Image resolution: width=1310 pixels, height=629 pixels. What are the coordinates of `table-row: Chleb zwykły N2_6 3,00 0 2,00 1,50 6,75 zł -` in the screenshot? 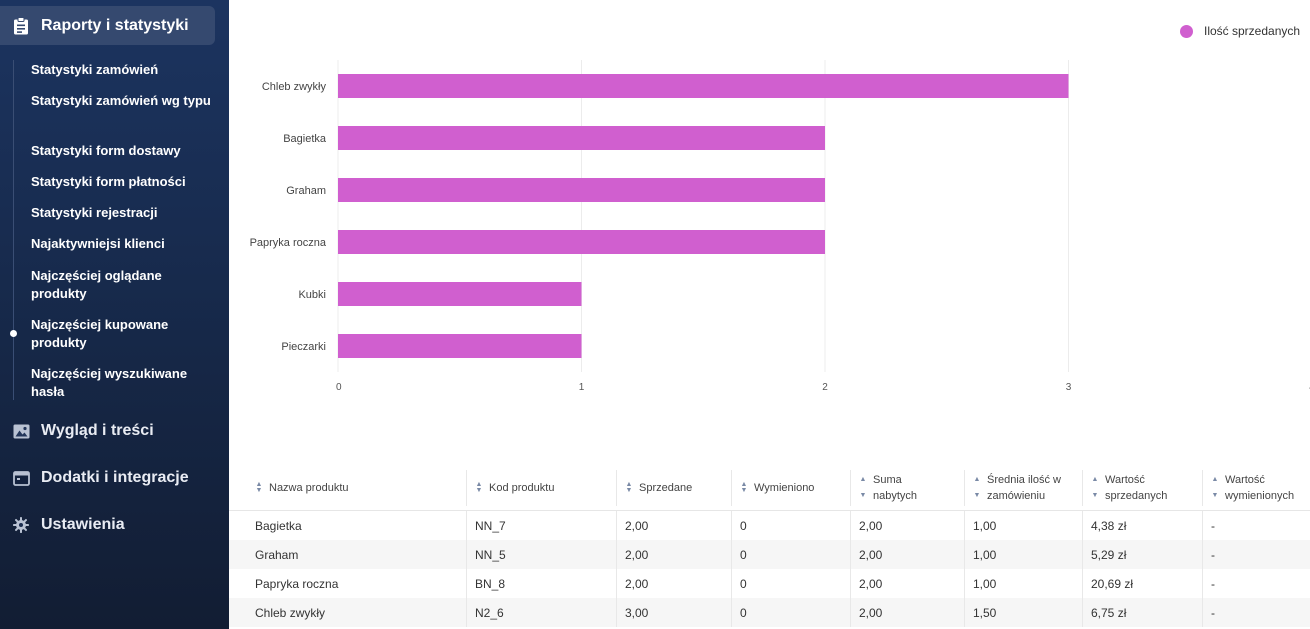 It's located at (769, 612).